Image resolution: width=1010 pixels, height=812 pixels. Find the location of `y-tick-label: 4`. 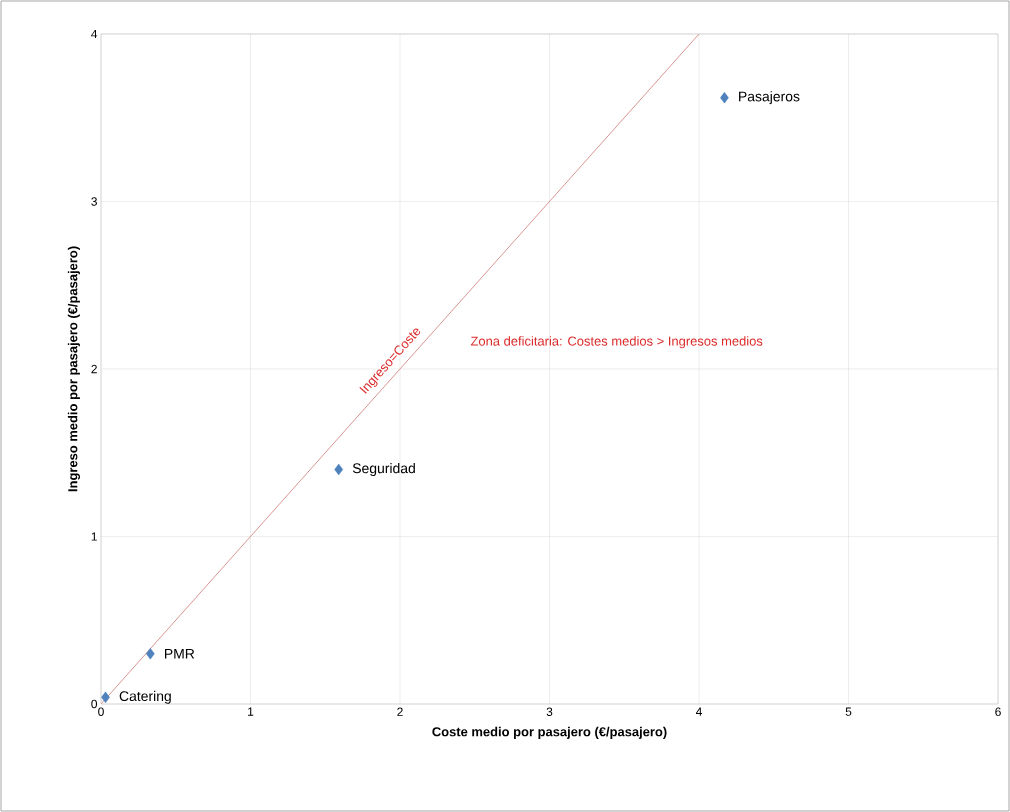

y-tick-label: 4 is located at coordinates (94, 34).